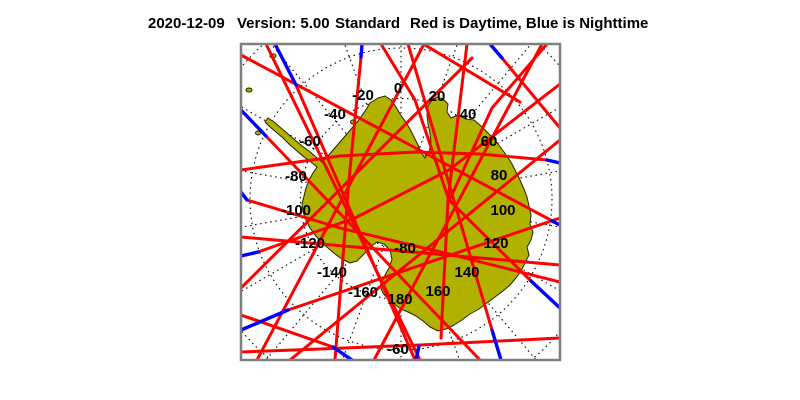  What do you see at coordinates (499, 175) in the screenshot?
I see `longitude-label: 80` at bounding box center [499, 175].